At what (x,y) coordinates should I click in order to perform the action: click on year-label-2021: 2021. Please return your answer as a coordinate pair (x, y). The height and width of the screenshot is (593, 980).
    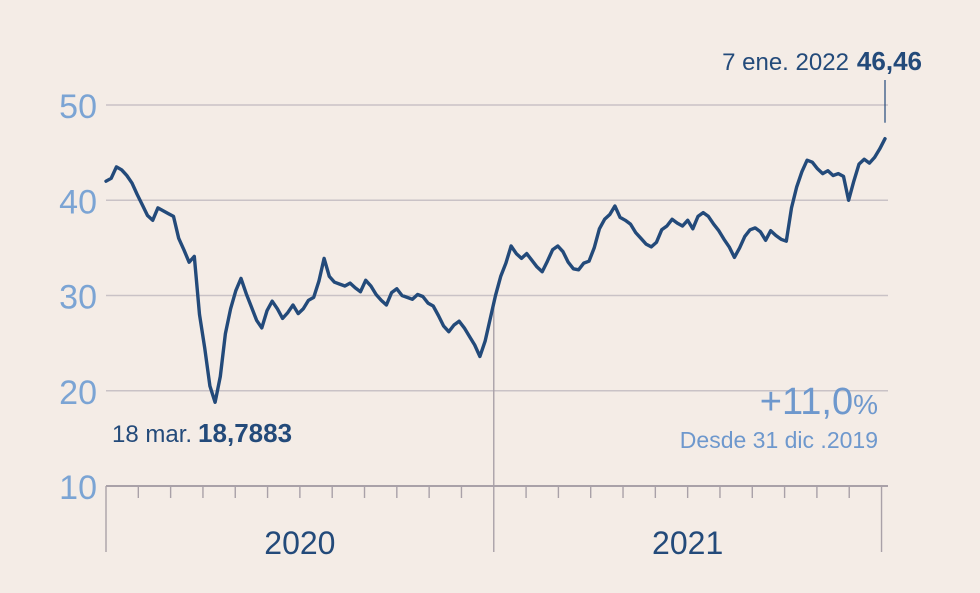
    Looking at the image, I should click on (687, 543).